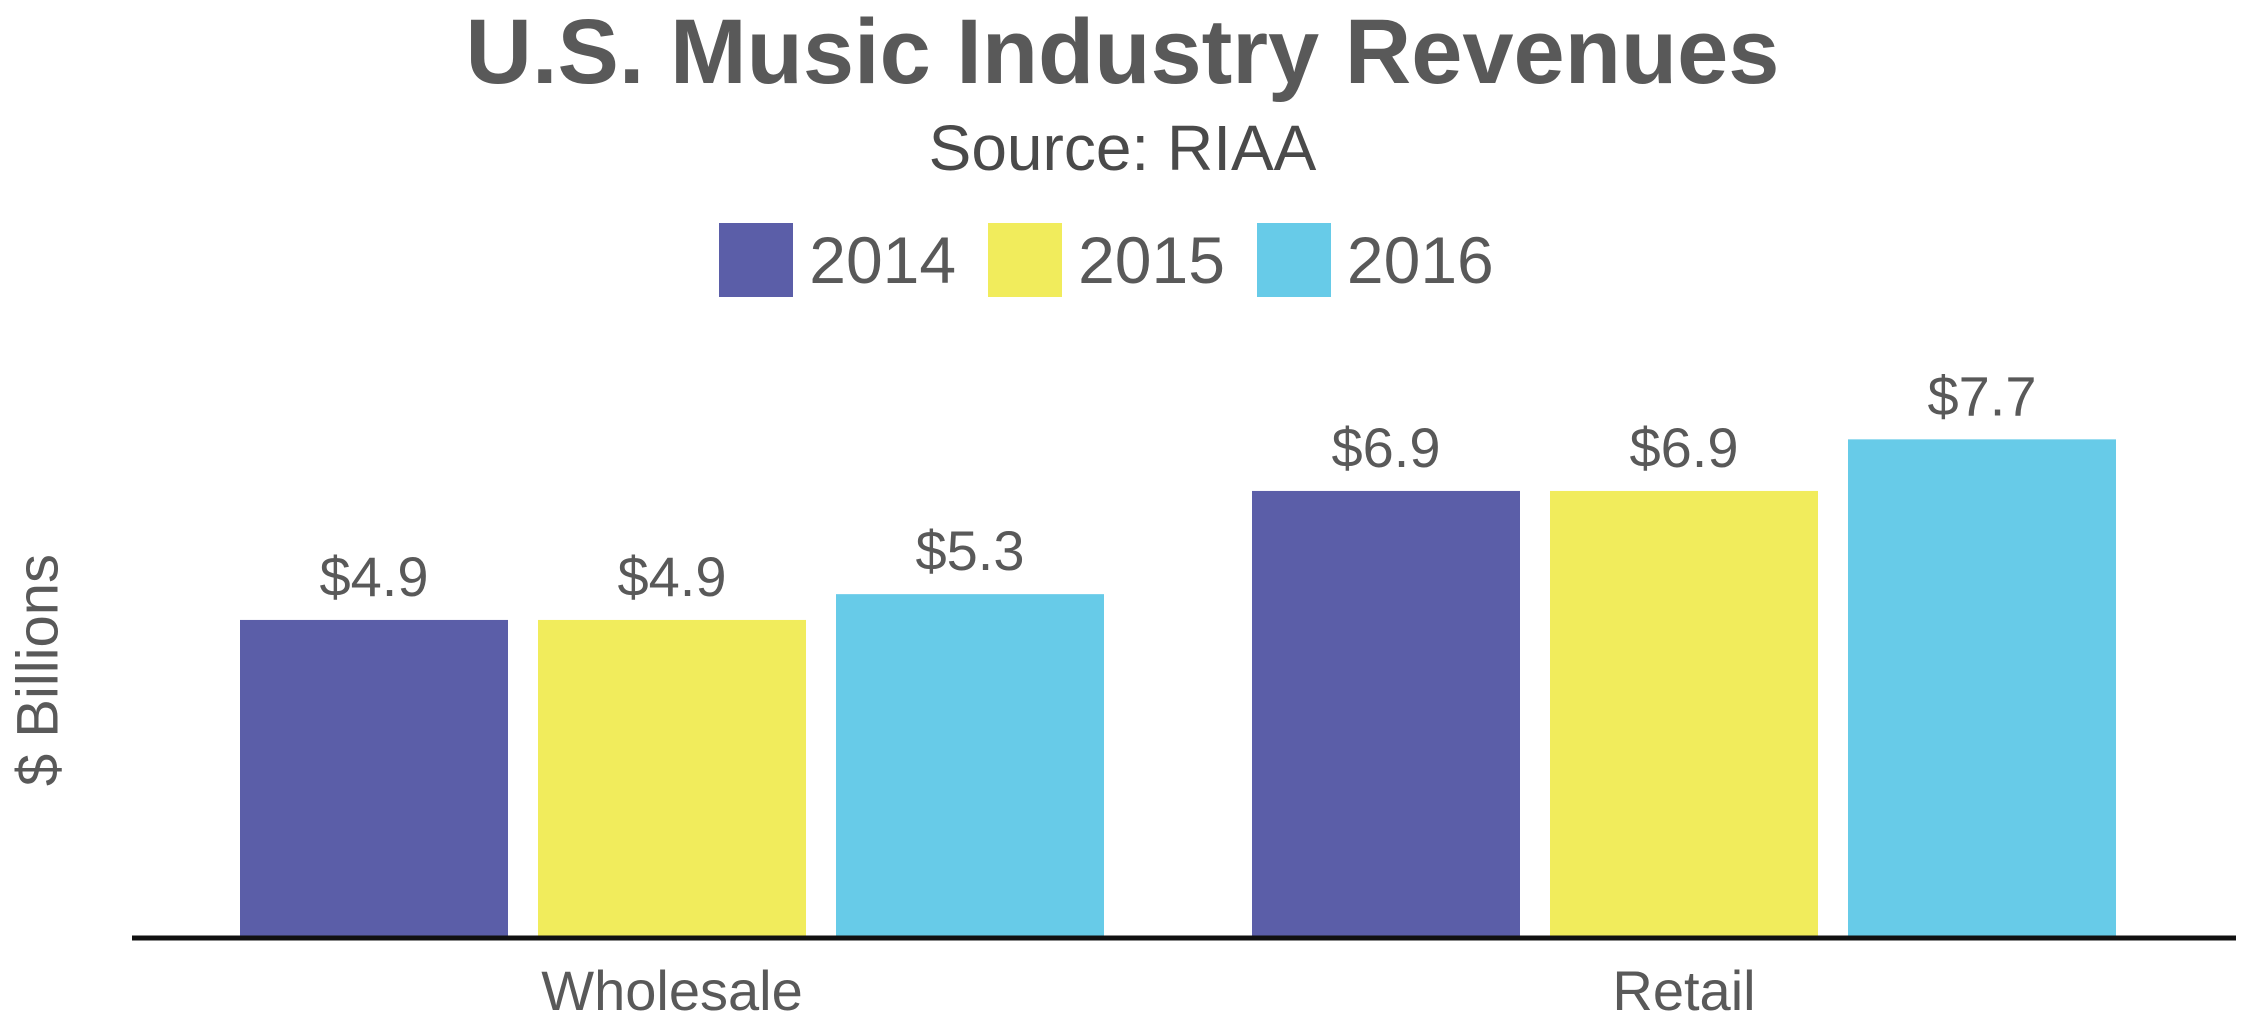 This screenshot has width=2245, height=1026. What do you see at coordinates (1122, 52) in the screenshot?
I see `chart-title: U.S. Music Industry Revenues` at bounding box center [1122, 52].